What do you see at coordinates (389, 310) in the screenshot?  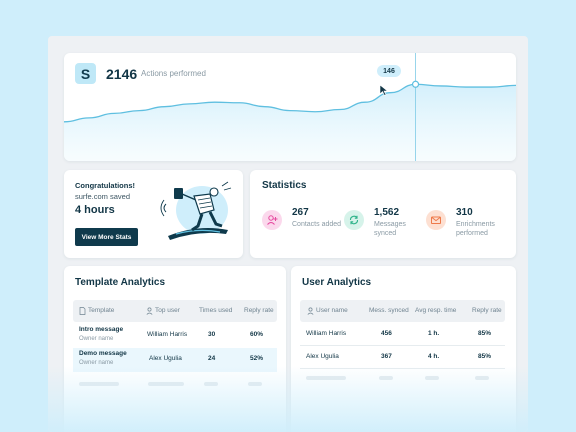 I see `column-header-messages-synced: Mess. synced` at bounding box center [389, 310].